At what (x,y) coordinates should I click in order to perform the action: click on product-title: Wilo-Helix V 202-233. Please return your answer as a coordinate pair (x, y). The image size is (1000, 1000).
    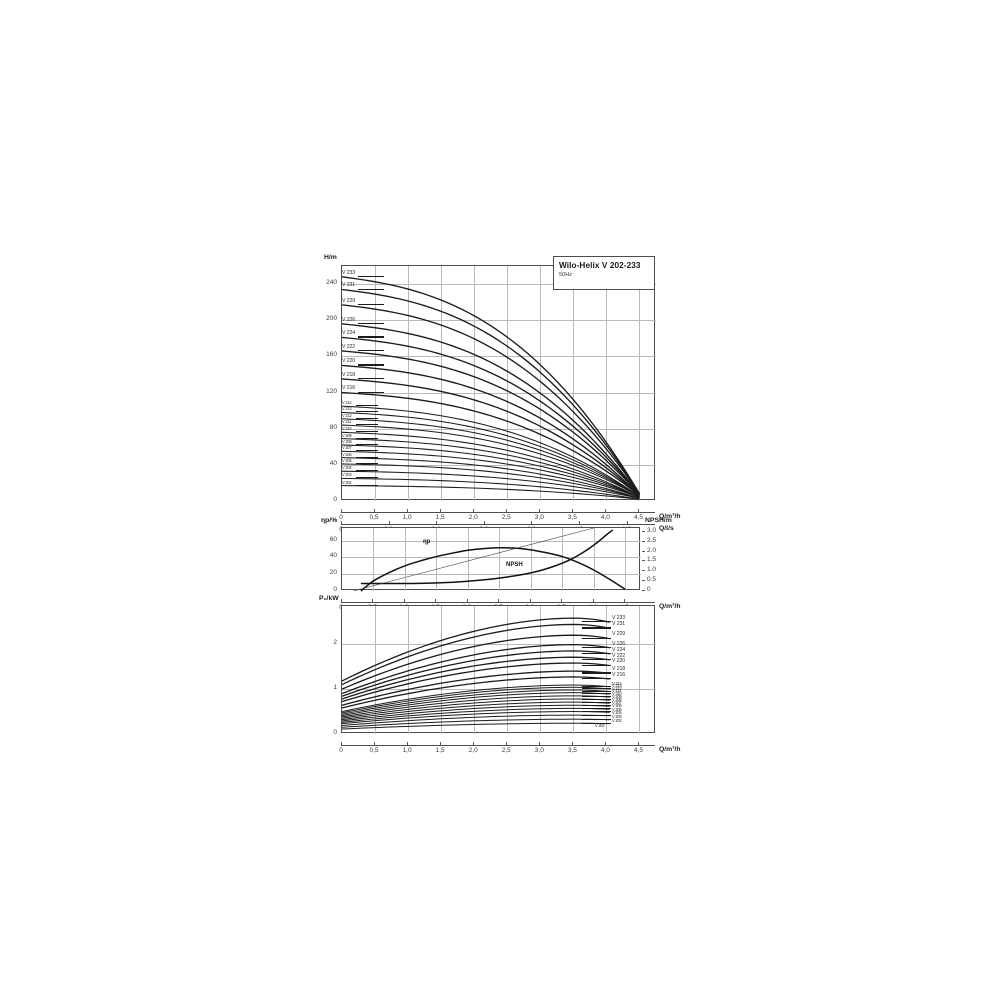
    Looking at the image, I should click on (600, 265).